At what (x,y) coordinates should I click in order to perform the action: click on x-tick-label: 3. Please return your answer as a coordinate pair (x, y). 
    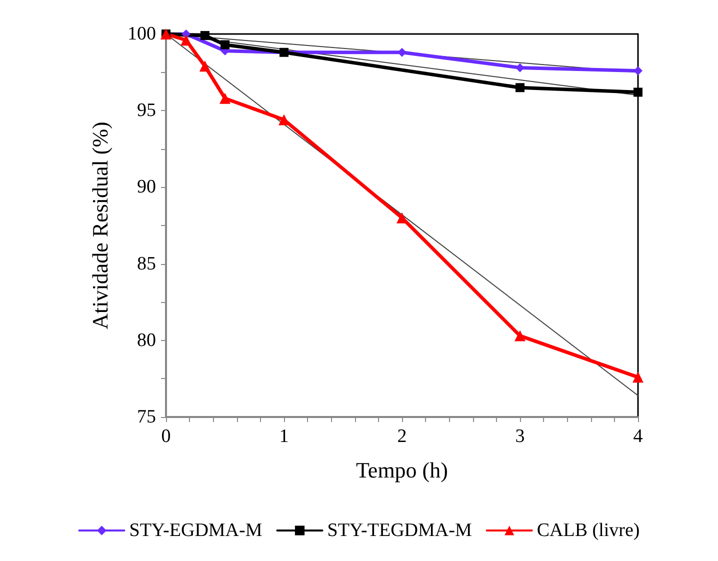
    Looking at the image, I should click on (520, 436).